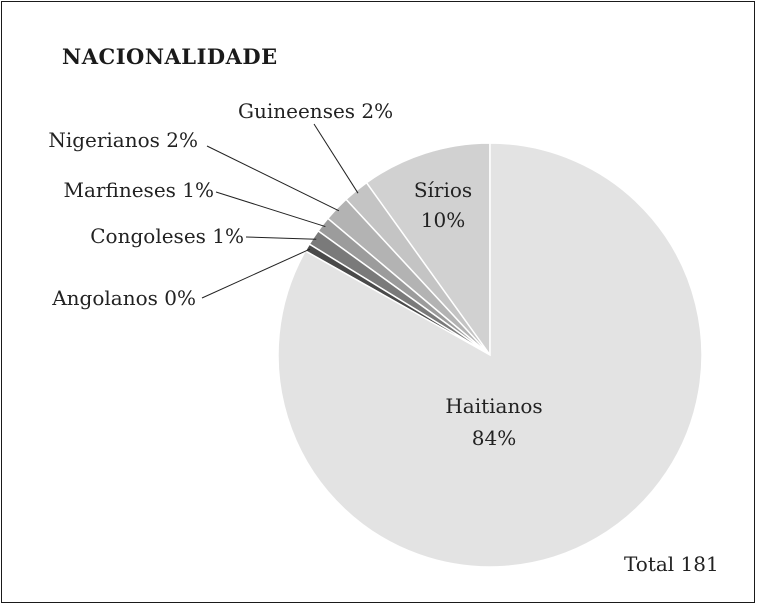 Image resolution: width=758 pixels, height=606 pixels. What do you see at coordinates (443, 190) in the screenshot?
I see `slice-label-sirios-name: Sírios` at bounding box center [443, 190].